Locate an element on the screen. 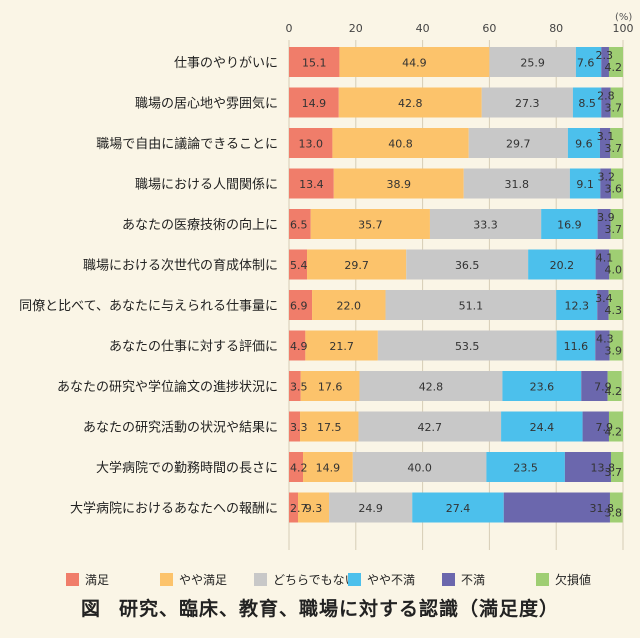 The width and height of the screenshot is (640, 638). segment-value-label: 3.5 is located at coordinates (299, 387).